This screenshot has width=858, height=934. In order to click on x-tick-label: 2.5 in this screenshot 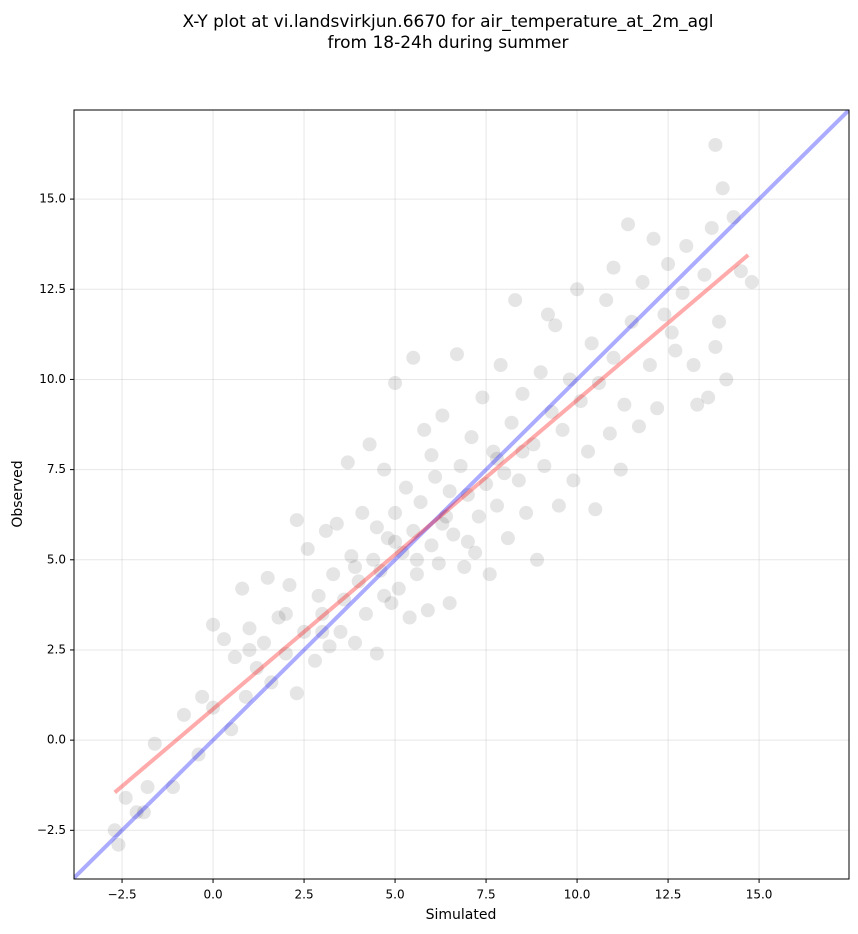, I will do `click(304, 895)`.